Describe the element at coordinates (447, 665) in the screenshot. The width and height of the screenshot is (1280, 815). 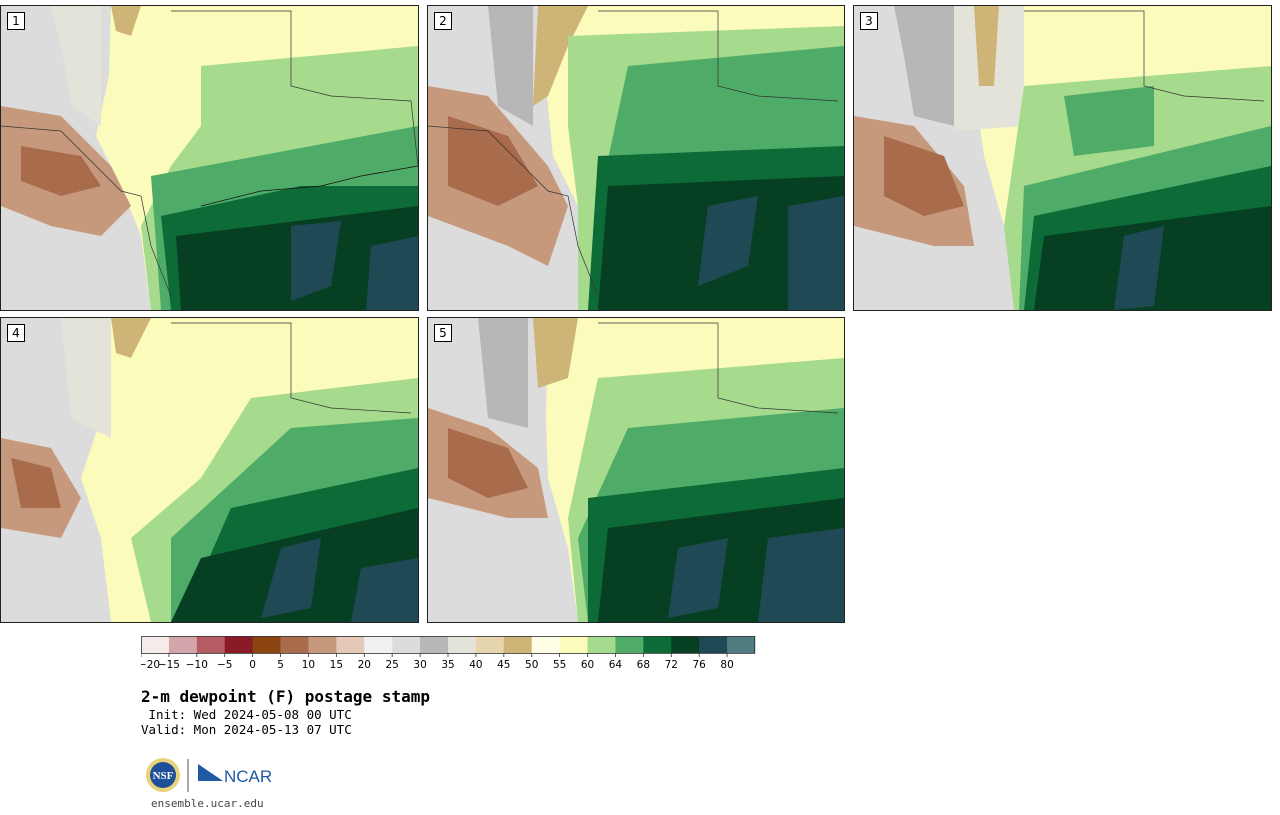
I see `colorbar-tick-label: 35` at that location.